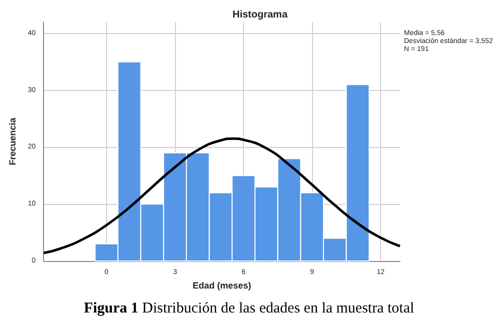  I want to click on chart-title: Histograma, so click(260, 15).